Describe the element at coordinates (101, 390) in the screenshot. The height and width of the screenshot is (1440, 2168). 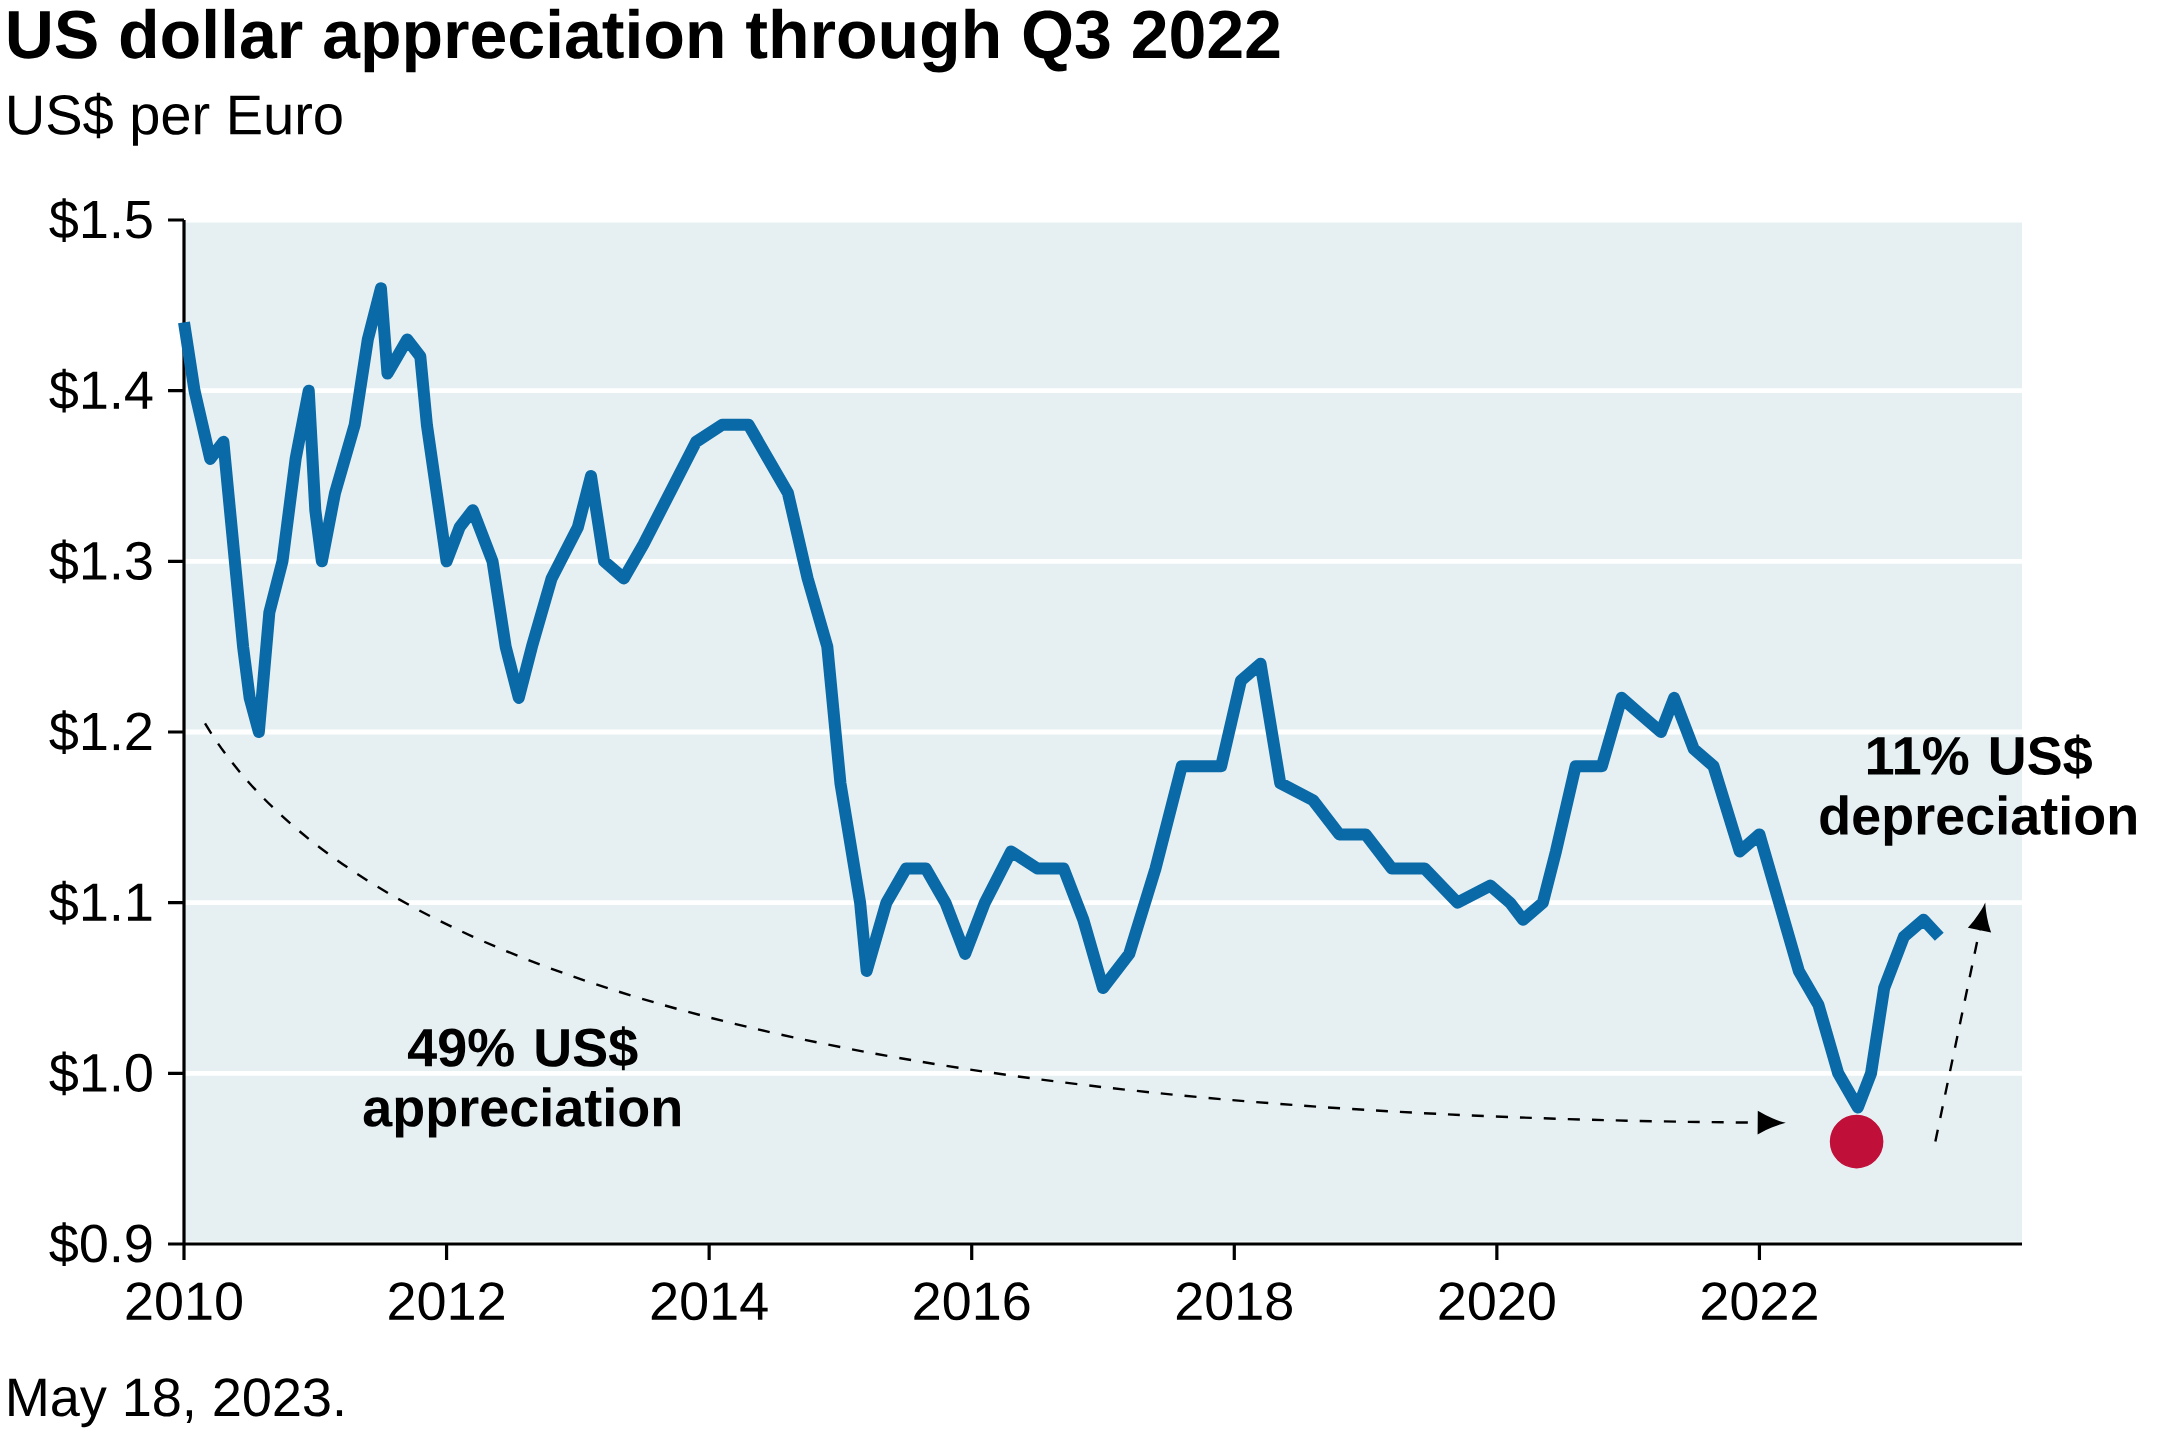
I see `y-tick-label: $1.4` at that location.